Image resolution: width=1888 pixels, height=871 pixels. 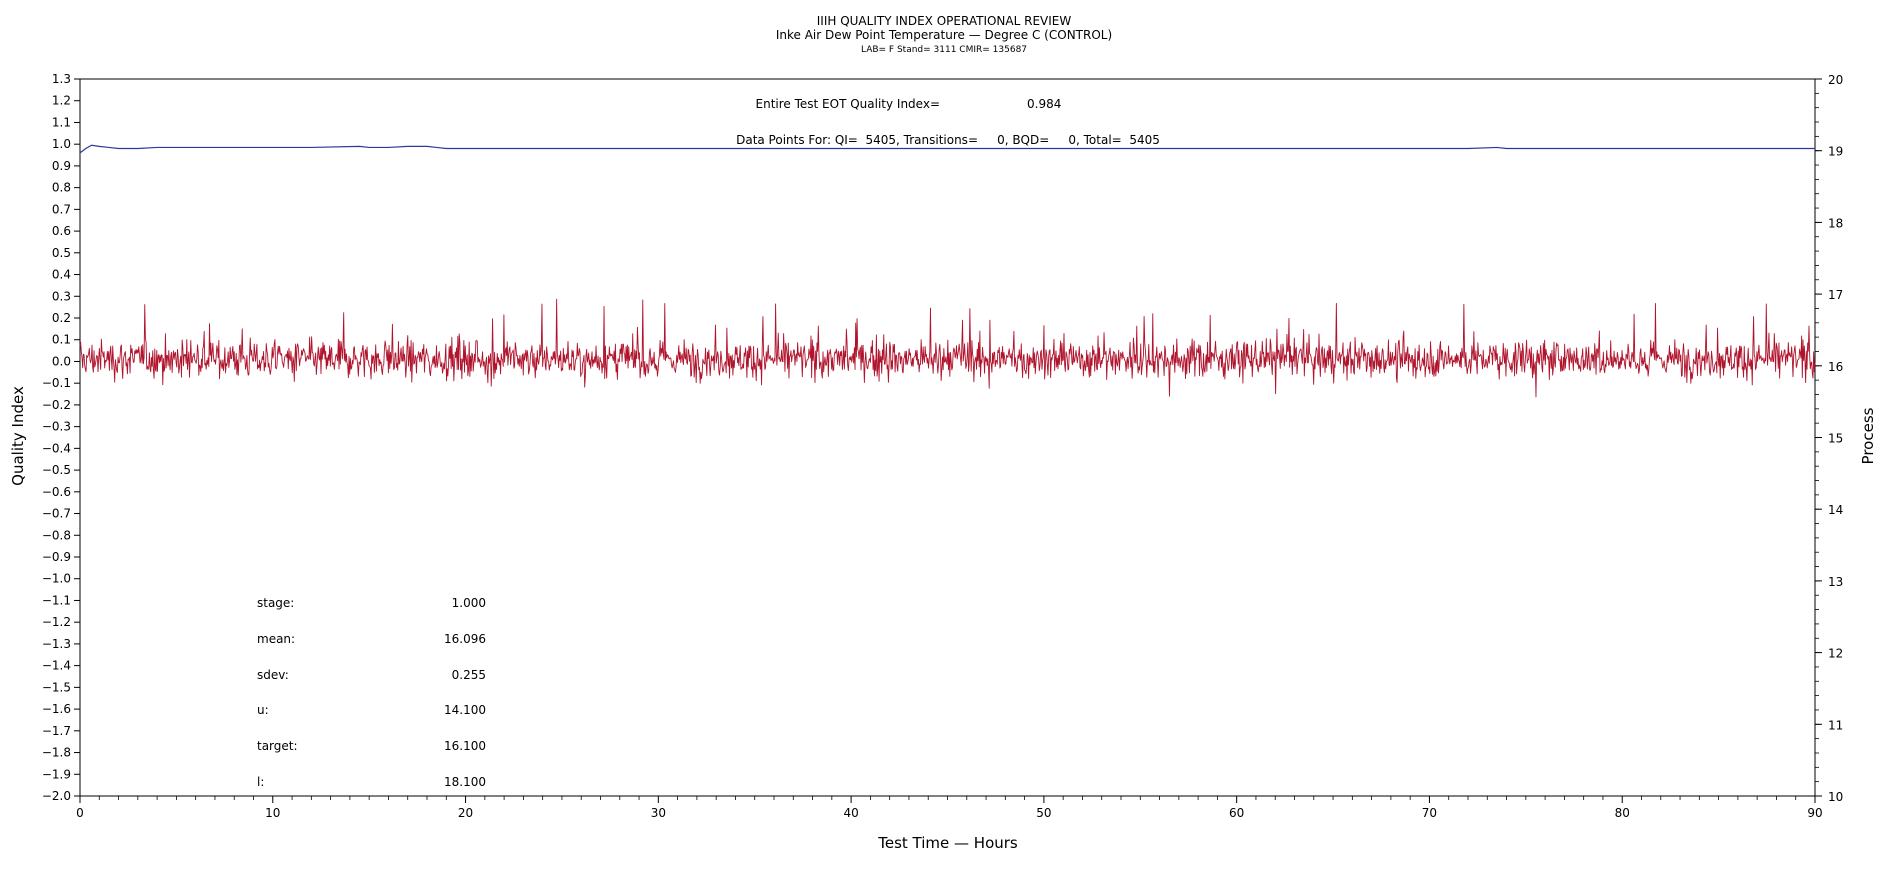 What do you see at coordinates (1835, 439) in the screenshot?
I see `y-right-tick-label: 15` at bounding box center [1835, 439].